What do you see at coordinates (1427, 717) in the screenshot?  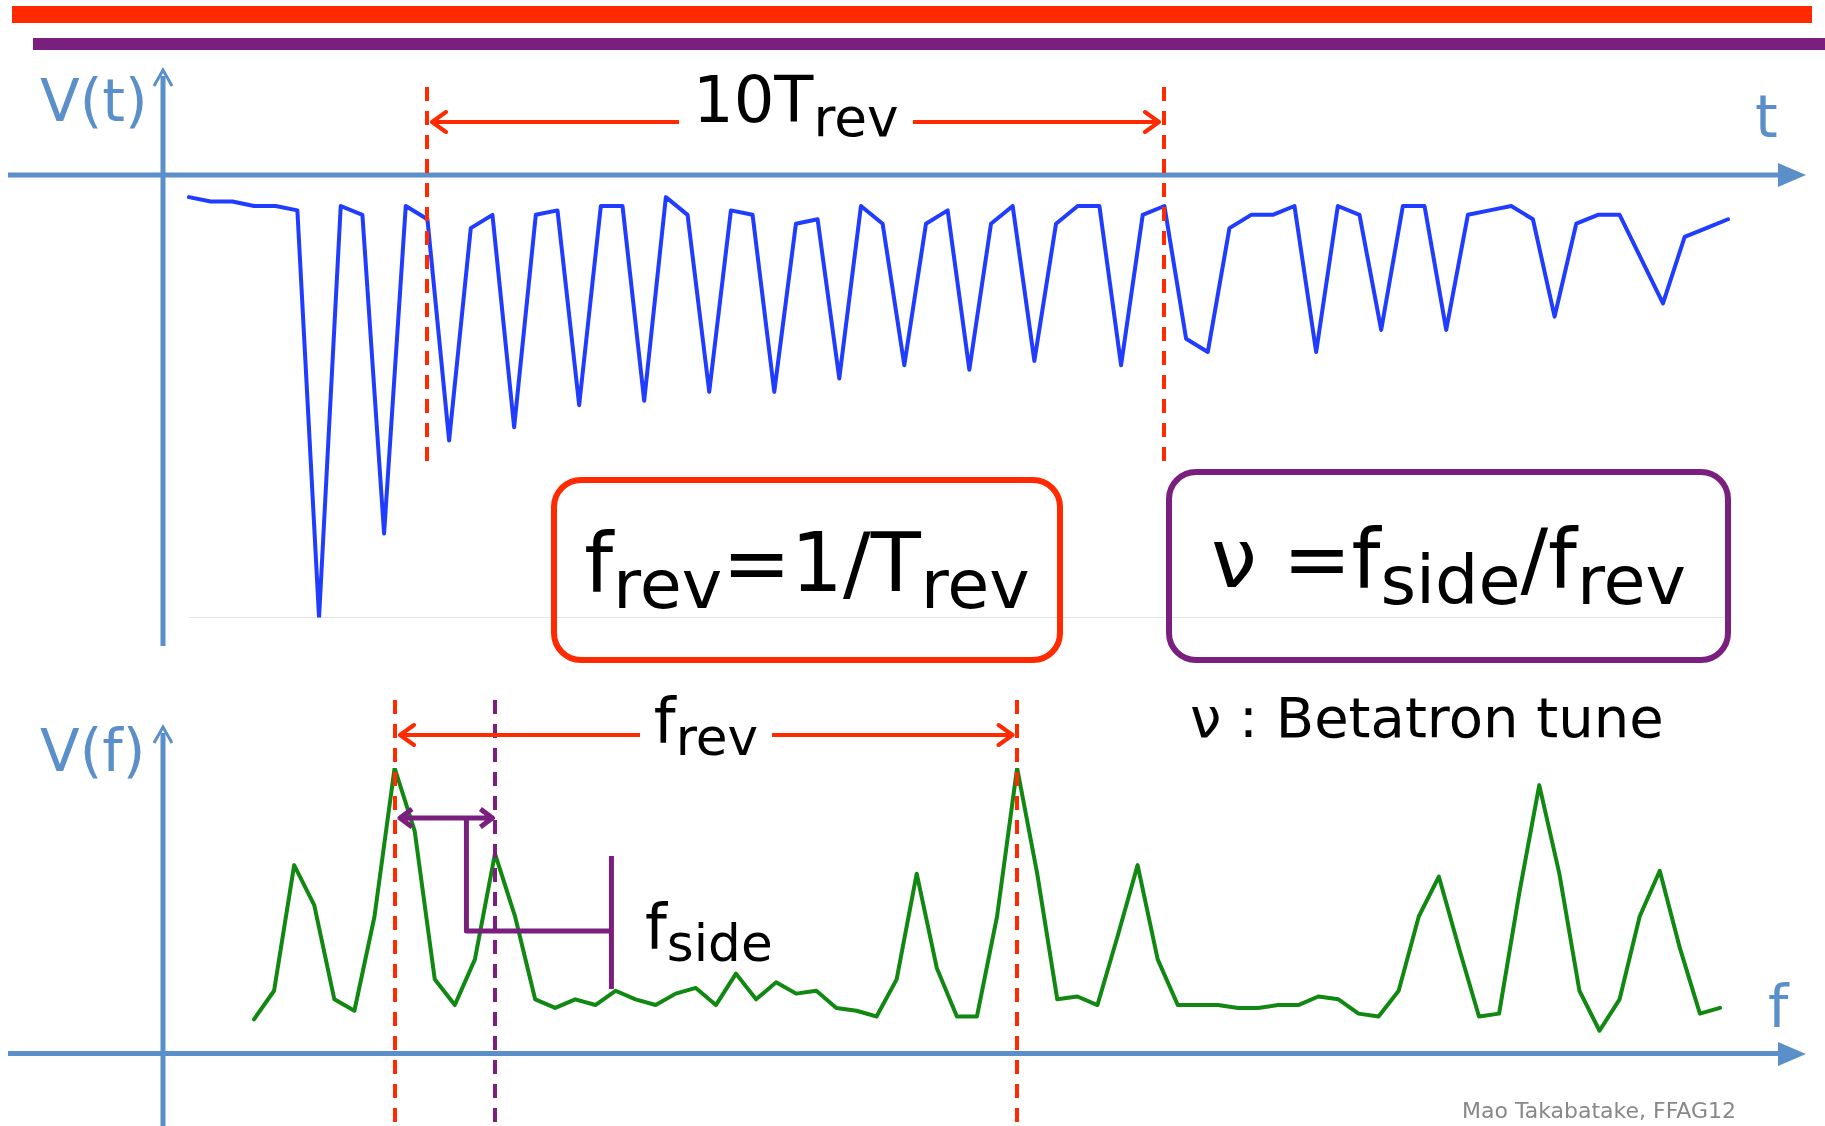 I see `text: ν : Betatron tune` at bounding box center [1427, 717].